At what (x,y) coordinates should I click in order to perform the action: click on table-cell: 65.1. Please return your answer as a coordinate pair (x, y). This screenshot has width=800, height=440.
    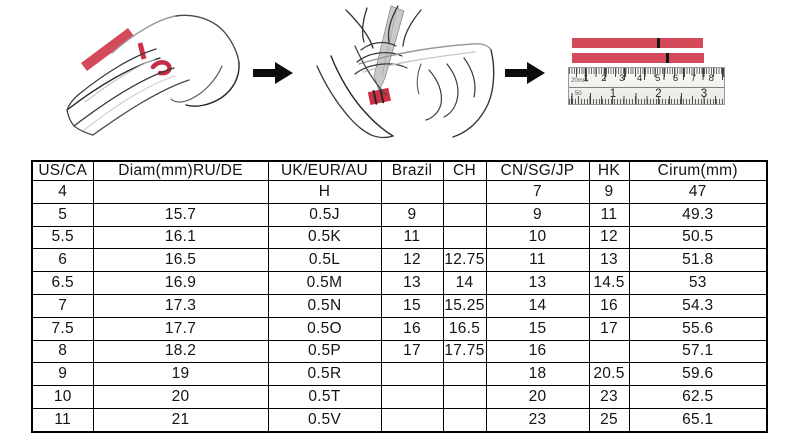
    Looking at the image, I should click on (698, 420).